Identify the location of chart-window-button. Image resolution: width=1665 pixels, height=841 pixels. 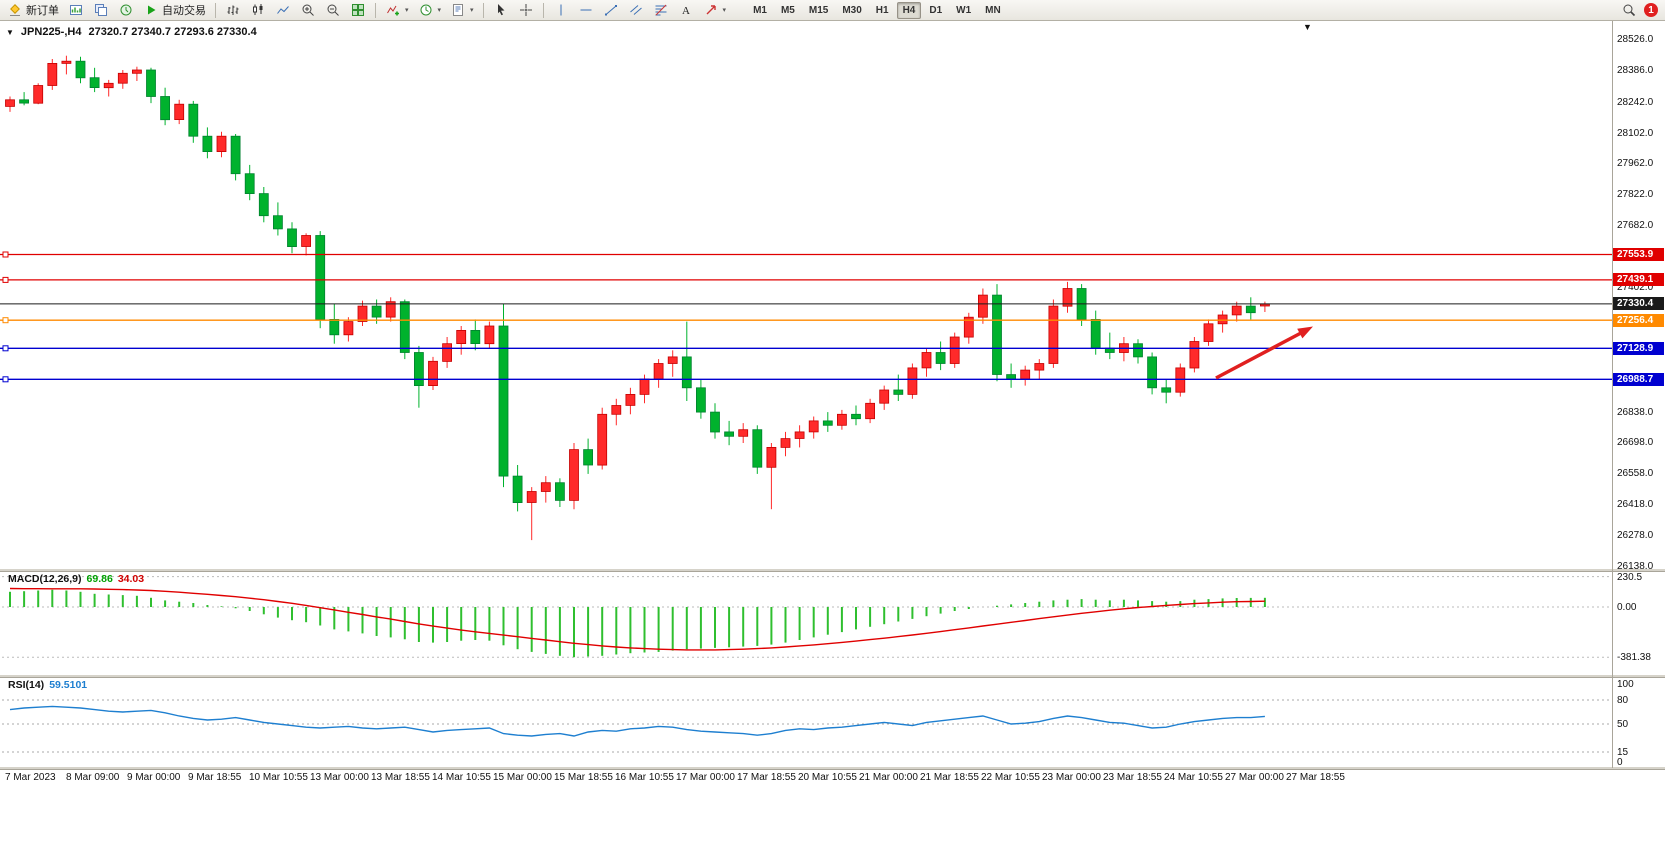
(76, 10).